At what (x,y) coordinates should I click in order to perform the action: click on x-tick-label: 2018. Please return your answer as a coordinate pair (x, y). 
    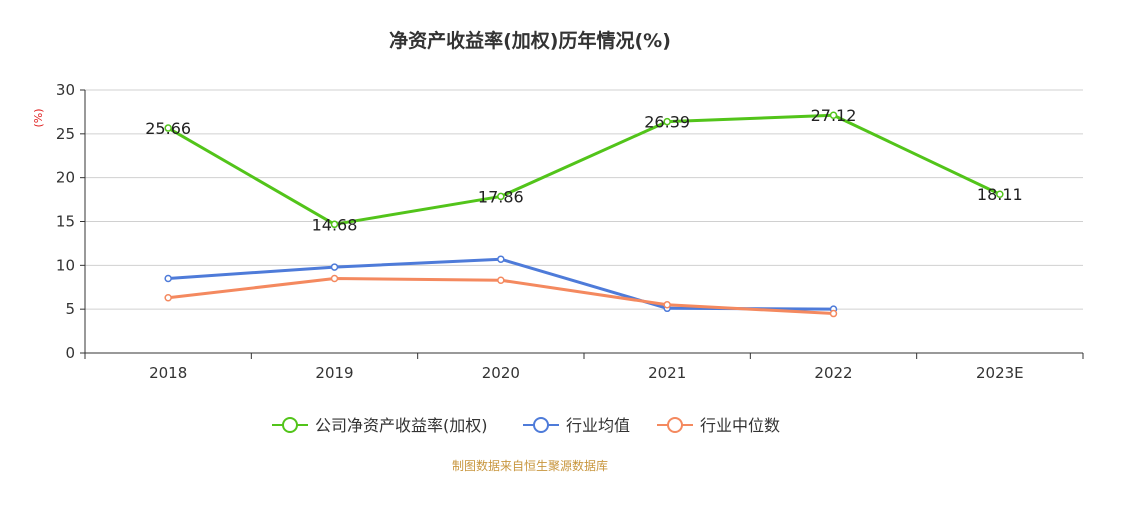
    Looking at the image, I should click on (168, 373).